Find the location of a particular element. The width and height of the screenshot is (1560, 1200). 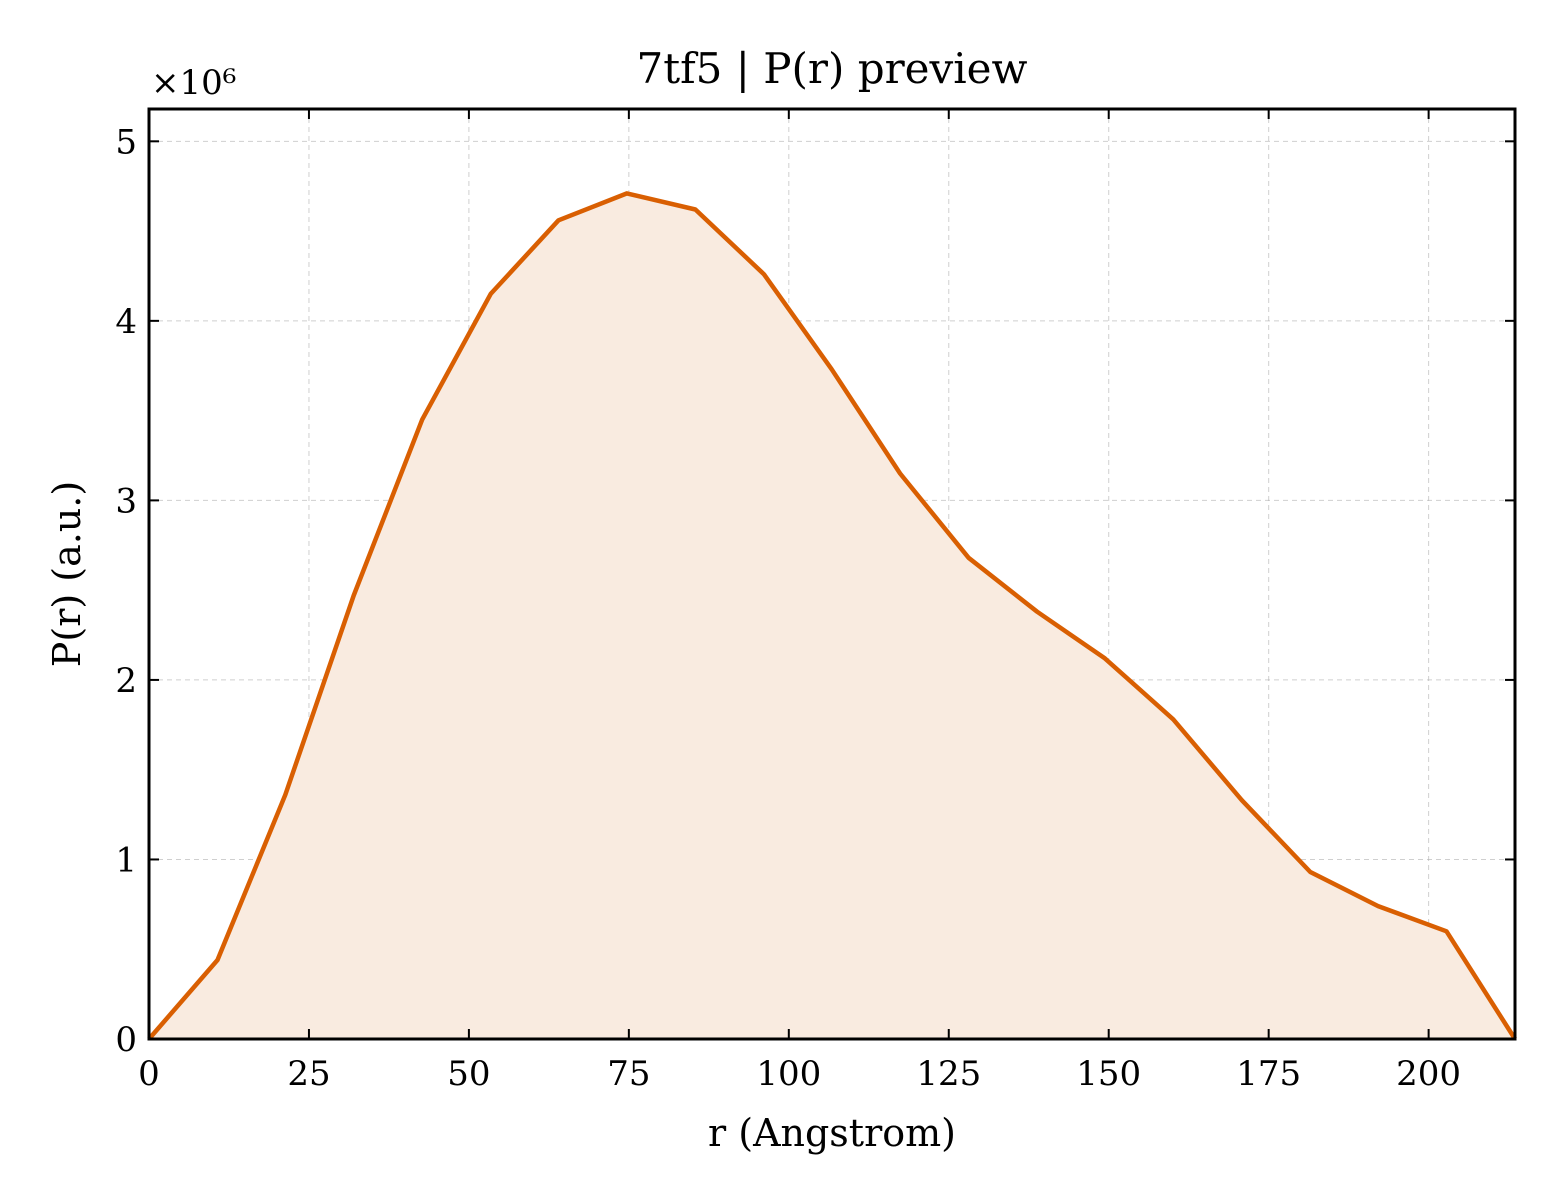

y-tick-label: 0 is located at coordinates (126, 1040).